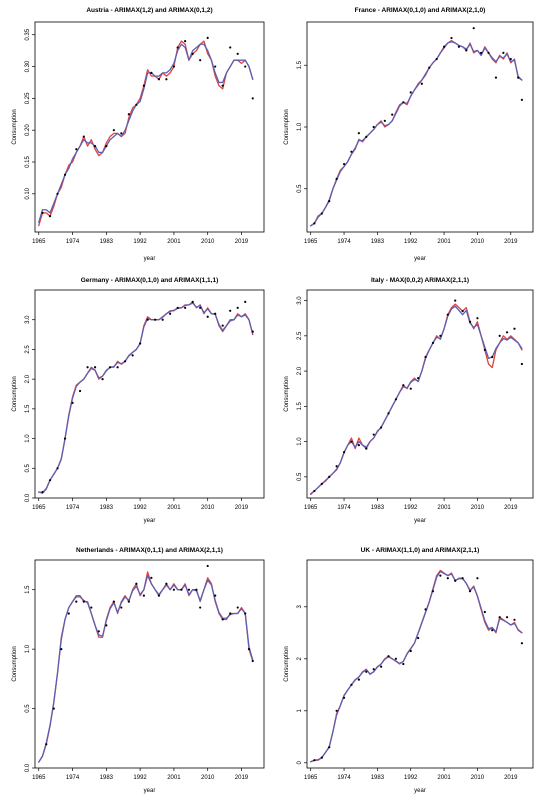 Image resolution: width=550 pixels, height=802 pixels. What do you see at coordinates (107, 508) in the screenshot?
I see `x-tick-label: 1983` at bounding box center [107, 508].